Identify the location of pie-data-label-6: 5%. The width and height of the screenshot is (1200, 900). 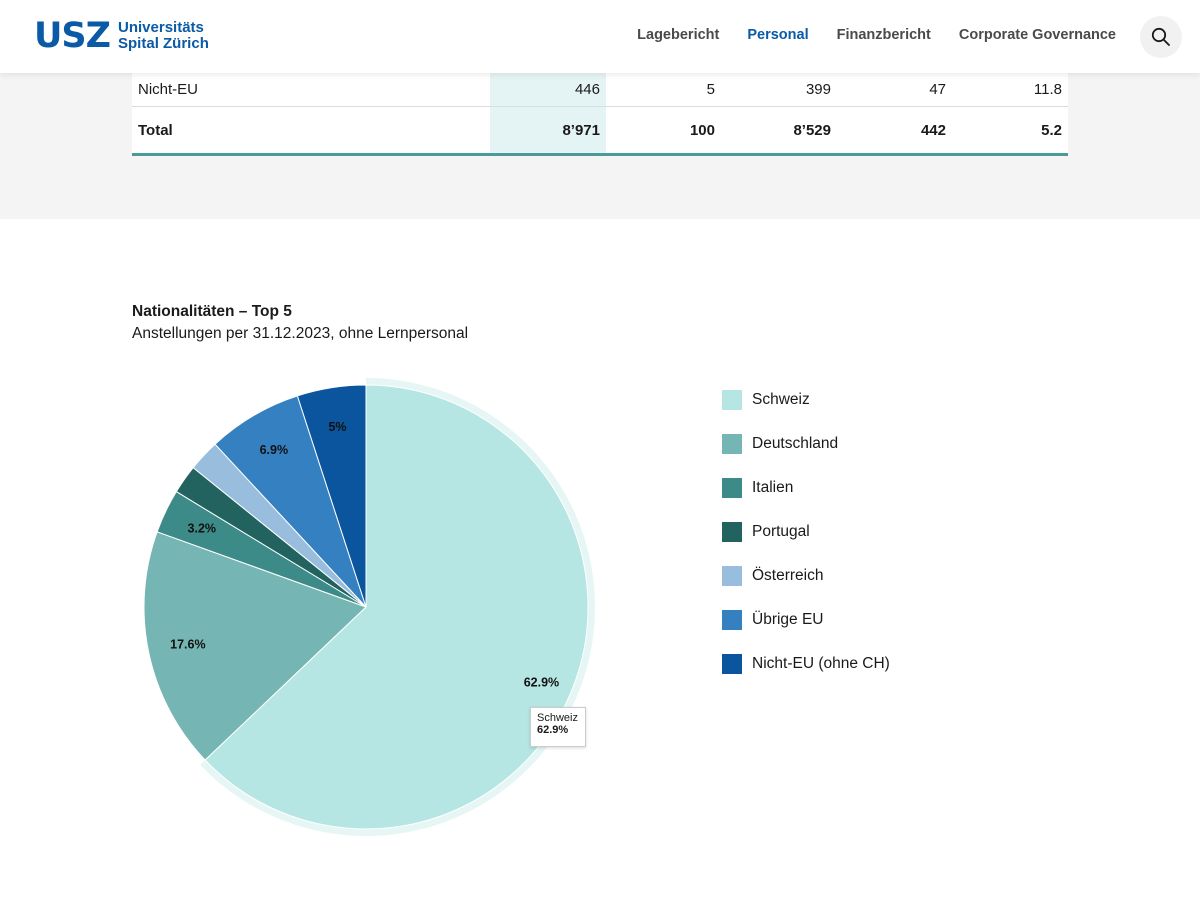
(337, 427).